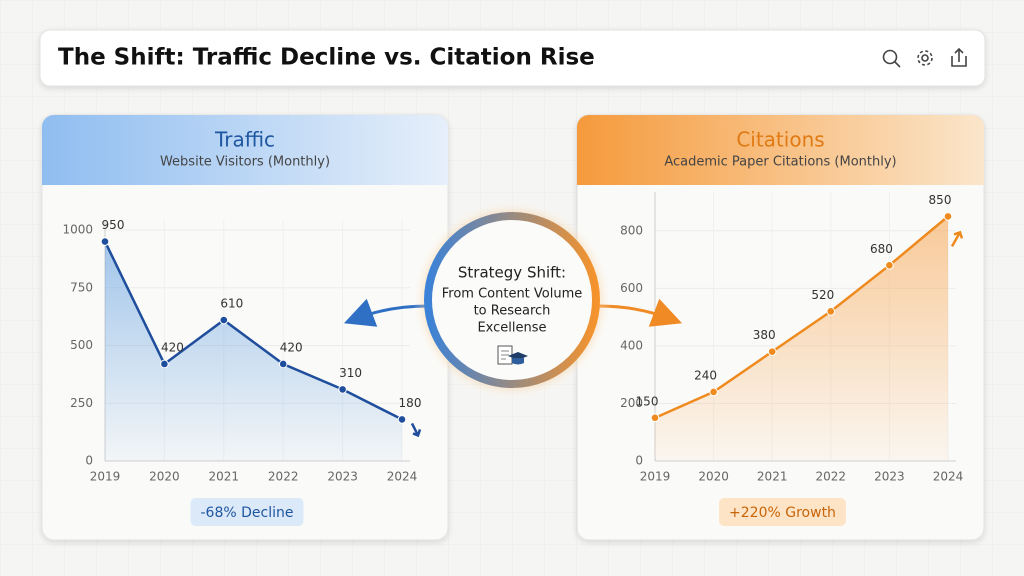 The width and height of the screenshot is (1024, 576). What do you see at coordinates (81, 403) in the screenshot?
I see `y-tick-label: 250` at bounding box center [81, 403].